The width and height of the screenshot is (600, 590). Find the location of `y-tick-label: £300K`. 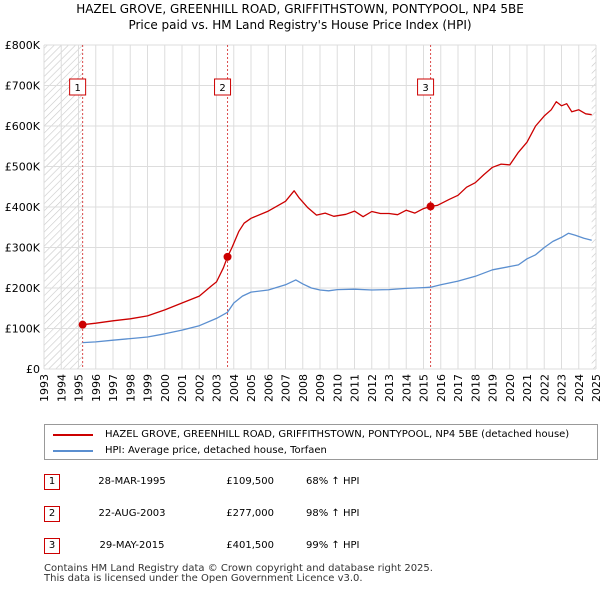

y-tick-label: £300K is located at coordinates (23, 248).